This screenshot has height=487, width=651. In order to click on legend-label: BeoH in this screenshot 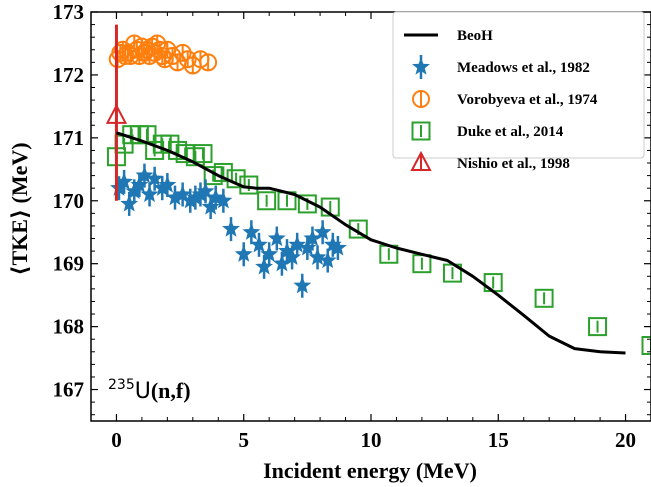, I will do `click(475, 36)`.